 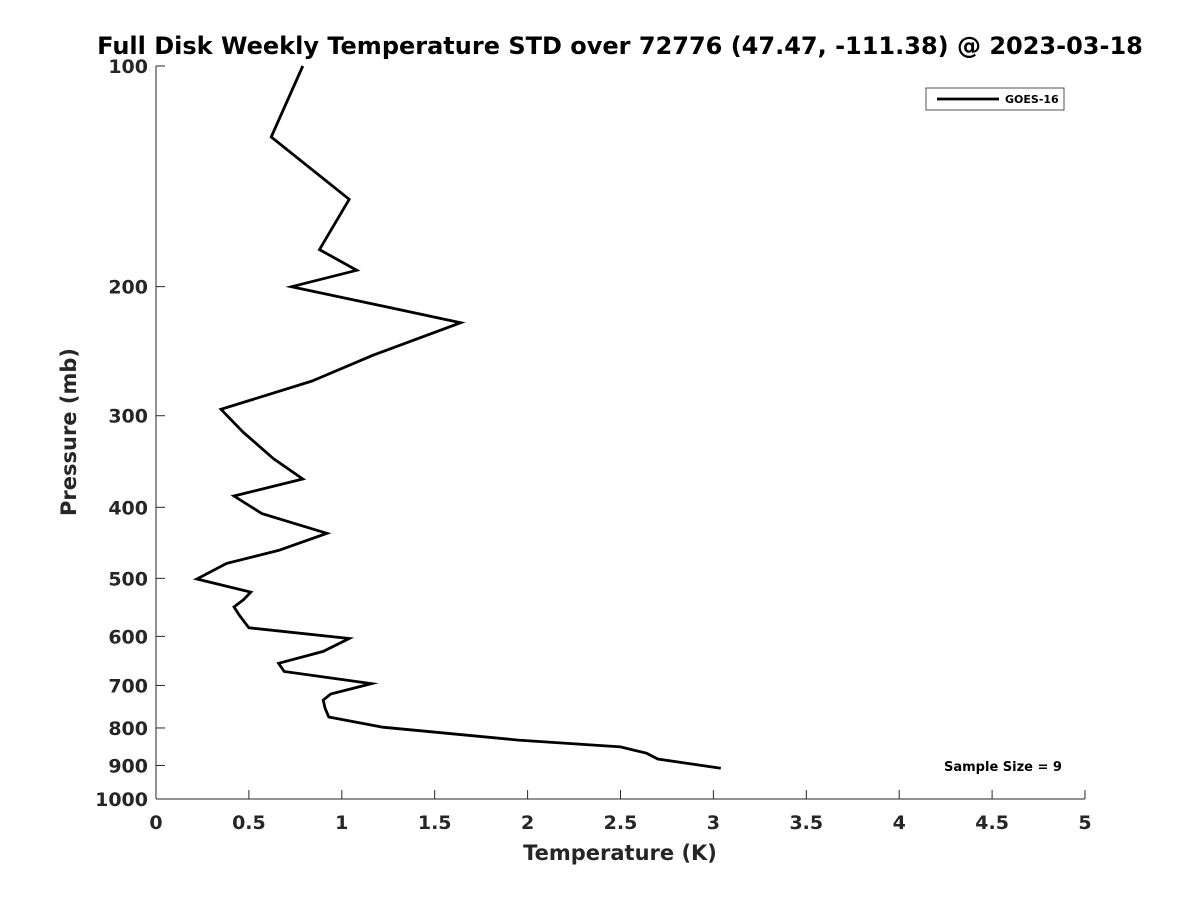 What do you see at coordinates (1003, 767) in the screenshot?
I see `sample-size-annotation: Sample Size = 9` at bounding box center [1003, 767].